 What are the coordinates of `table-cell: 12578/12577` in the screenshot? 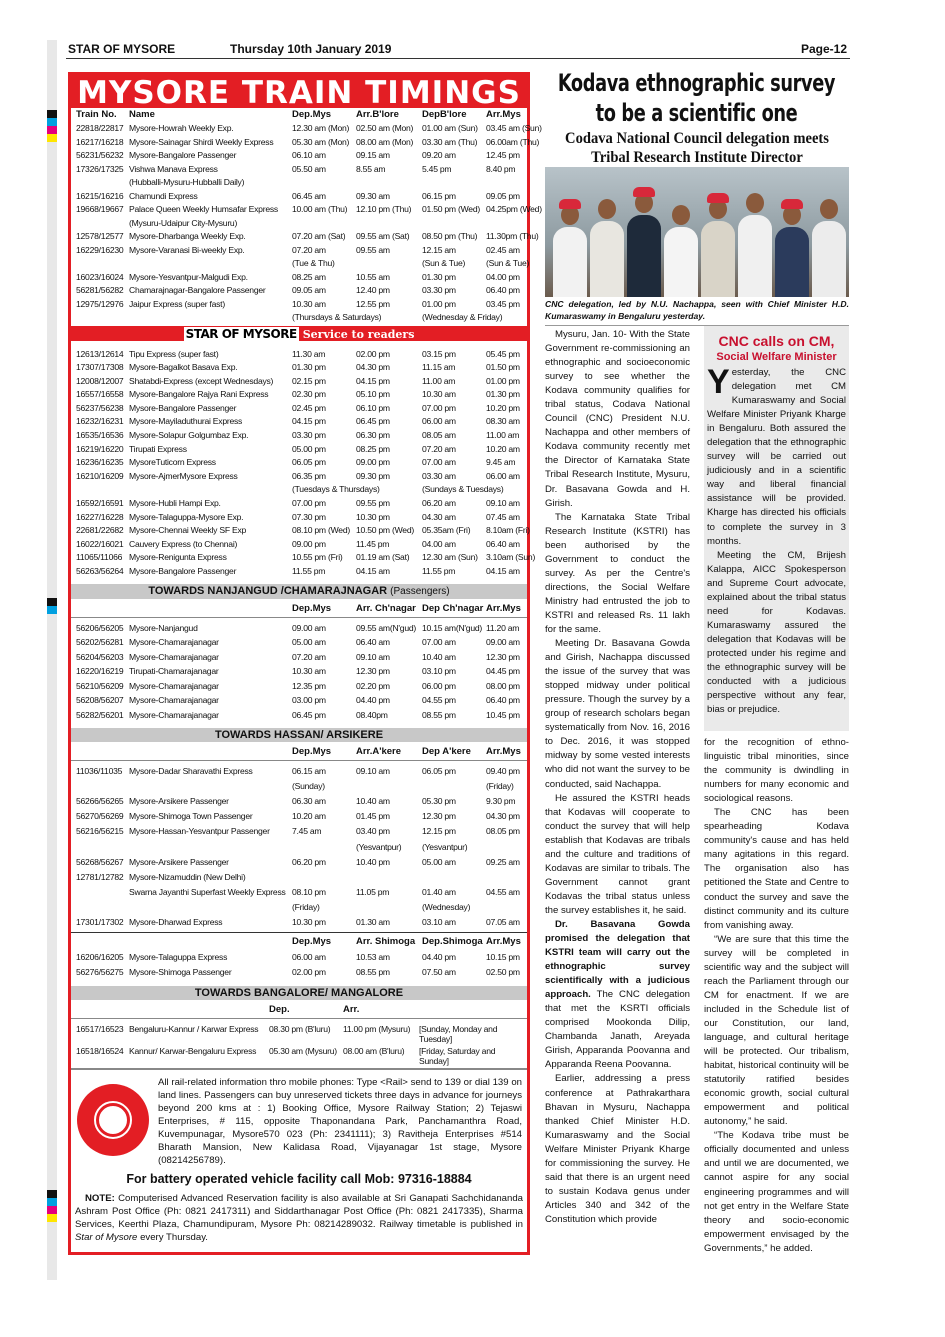 It's located at (100, 236).